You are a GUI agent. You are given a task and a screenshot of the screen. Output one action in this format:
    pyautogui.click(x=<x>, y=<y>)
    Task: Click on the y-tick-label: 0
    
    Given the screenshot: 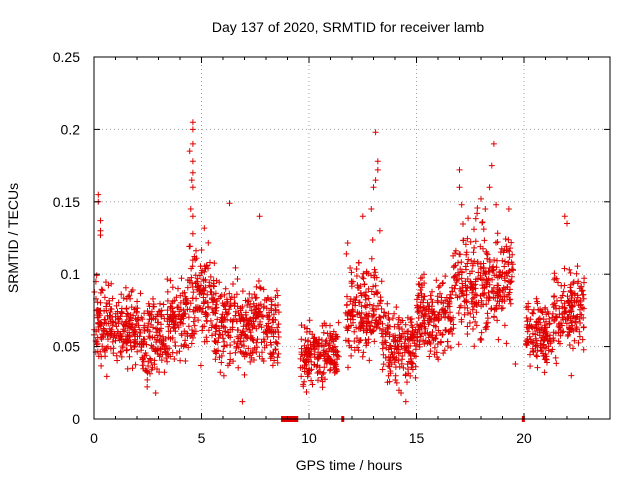 What is the action you would take?
    pyautogui.click(x=76, y=419)
    